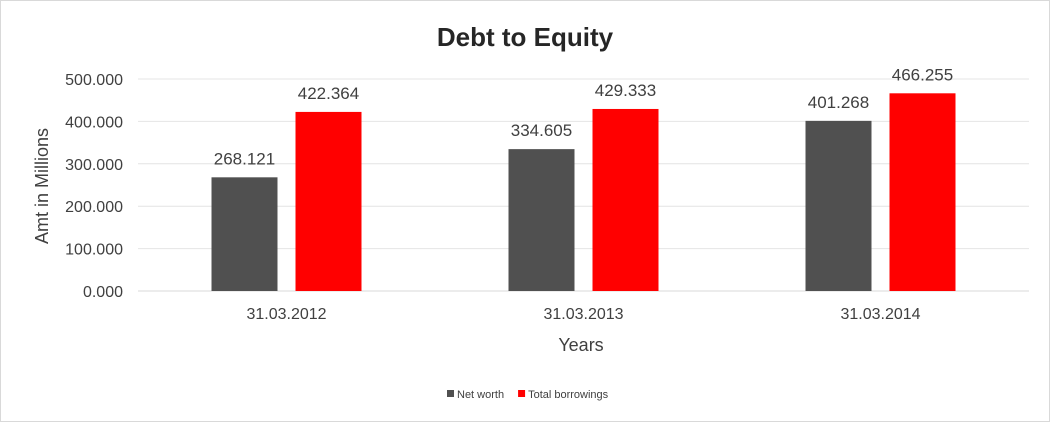 The height and width of the screenshot is (426, 1050). Describe the element at coordinates (480, 395) in the screenshot. I see `legend-label: Net worth` at that location.